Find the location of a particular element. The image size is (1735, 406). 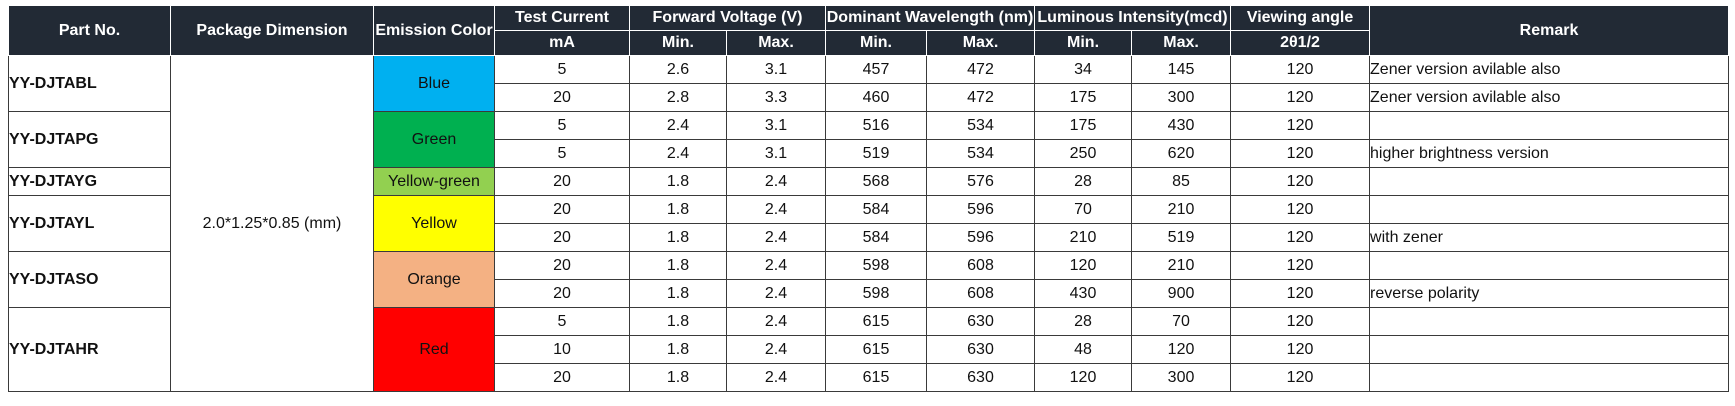

iv-min-cell: 175 is located at coordinates (1083, 125).